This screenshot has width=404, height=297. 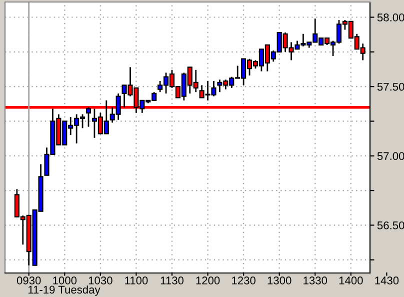 I want to click on x-tick-label: 1230, so click(x=244, y=280).